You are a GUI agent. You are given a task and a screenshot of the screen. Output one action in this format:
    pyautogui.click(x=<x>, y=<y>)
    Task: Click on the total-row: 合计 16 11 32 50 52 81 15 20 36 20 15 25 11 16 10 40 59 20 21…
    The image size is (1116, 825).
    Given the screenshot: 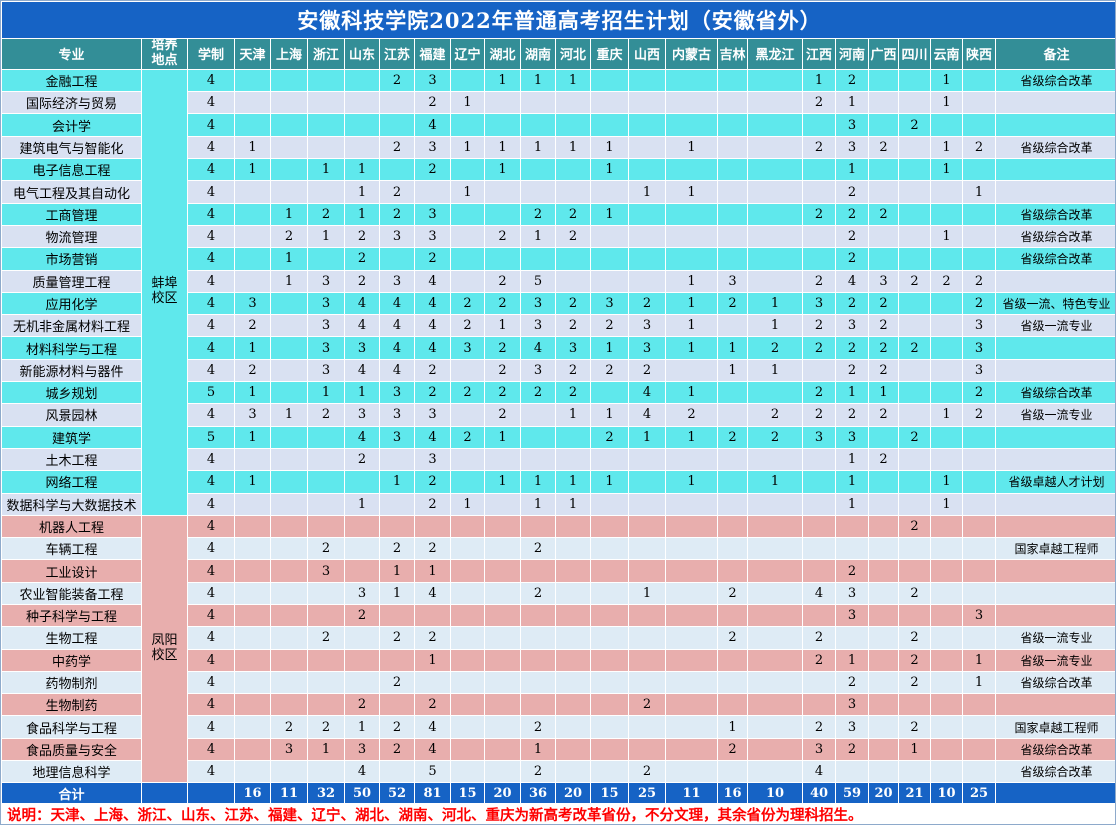 What is the action you would take?
    pyautogui.click(x=558, y=793)
    